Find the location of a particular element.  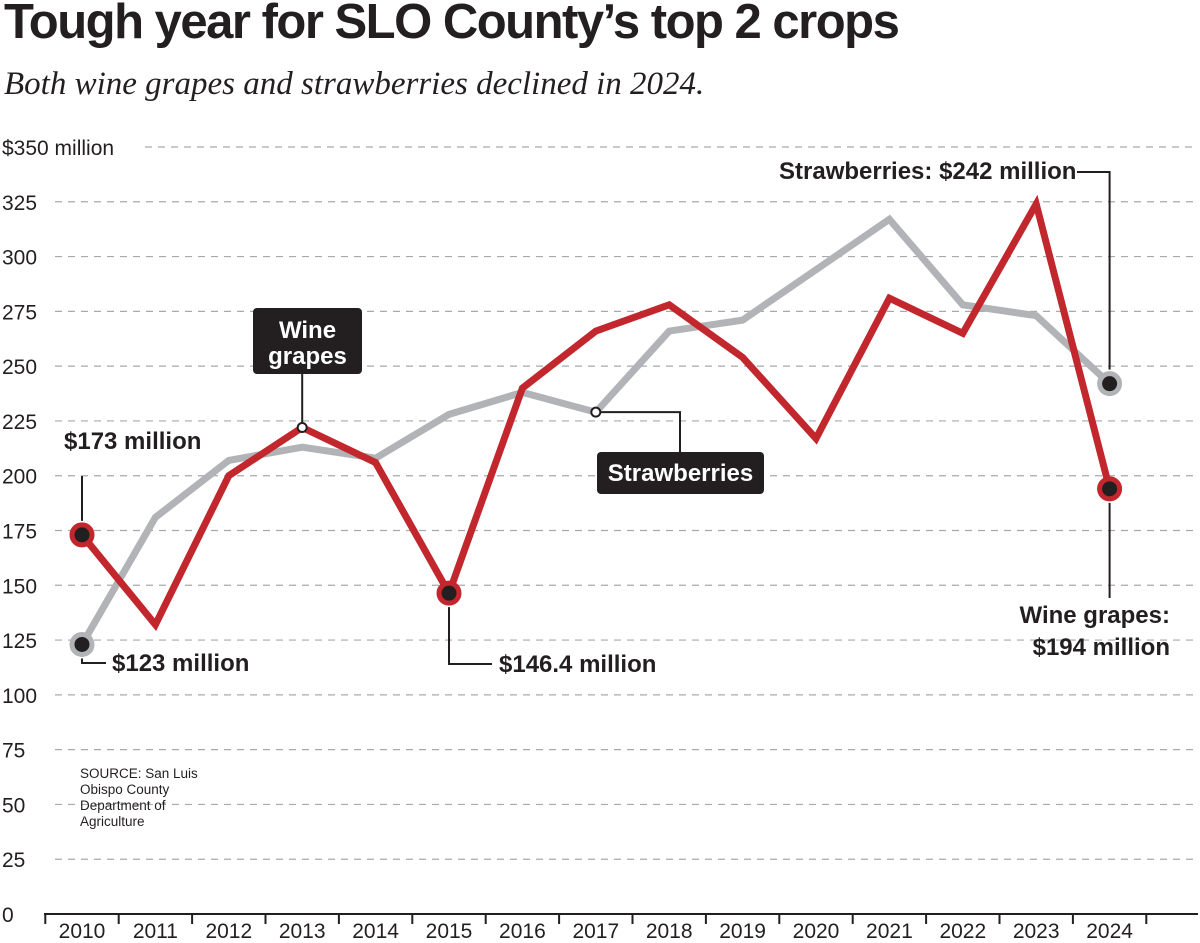

y-tick-label: 0 is located at coordinates (8, 915).